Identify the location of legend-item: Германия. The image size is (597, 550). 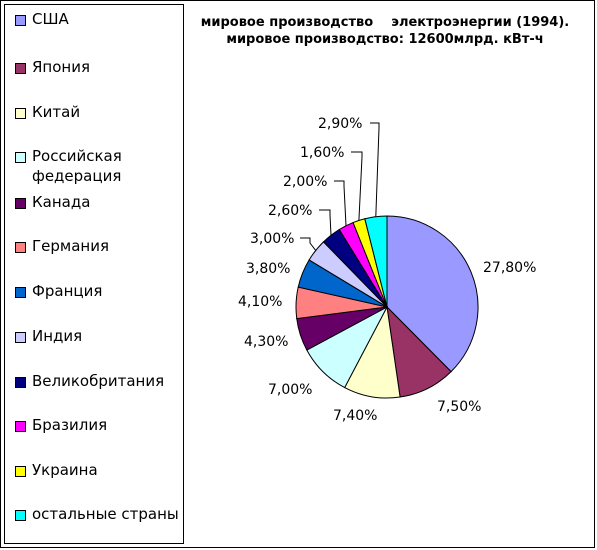
(98, 246).